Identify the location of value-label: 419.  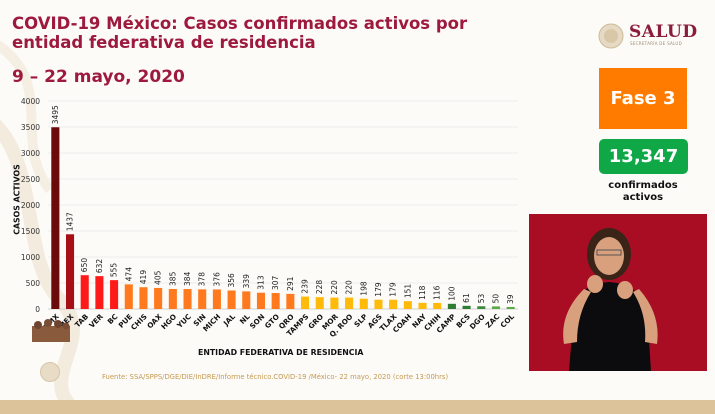
(143, 277).